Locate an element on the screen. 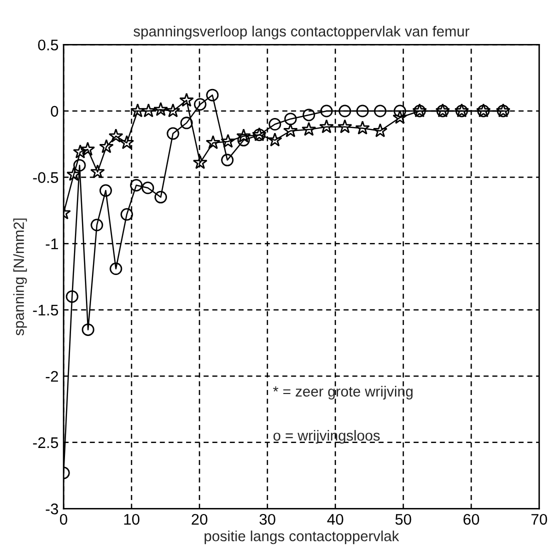  x-tick-label: 70 is located at coordinates (539, 519).